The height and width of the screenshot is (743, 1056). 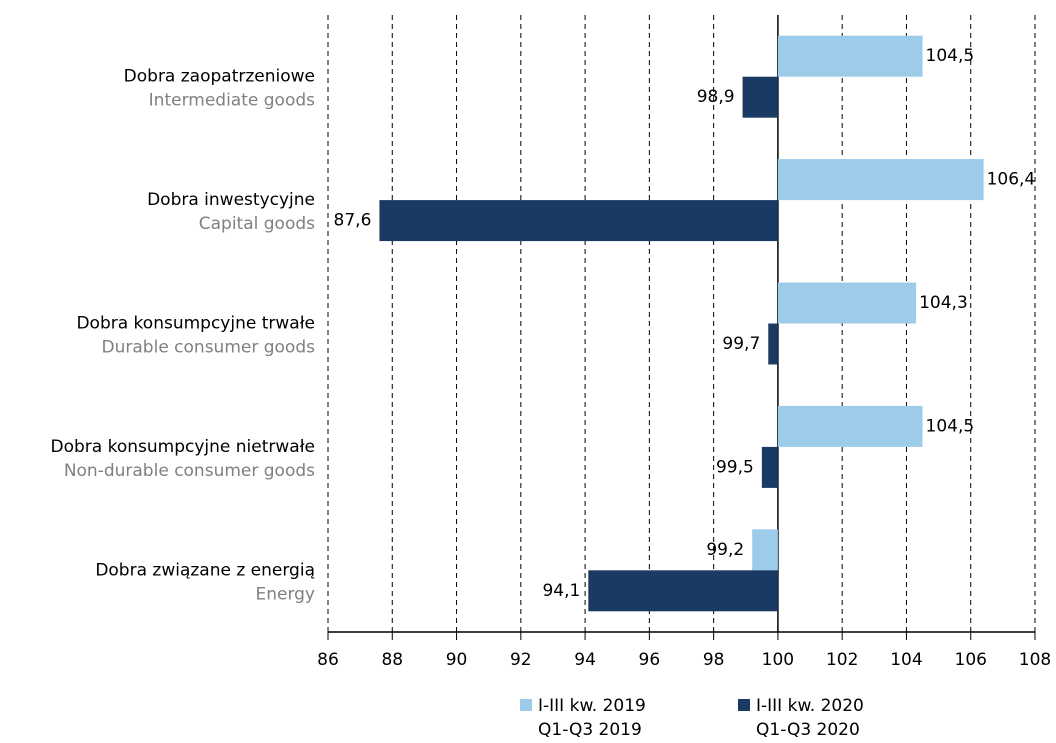 What do you see at coordinates (209, 348) in the screenshot?
I see `category-label-en: Durable consumer goods` at bounding box center [209, 348].